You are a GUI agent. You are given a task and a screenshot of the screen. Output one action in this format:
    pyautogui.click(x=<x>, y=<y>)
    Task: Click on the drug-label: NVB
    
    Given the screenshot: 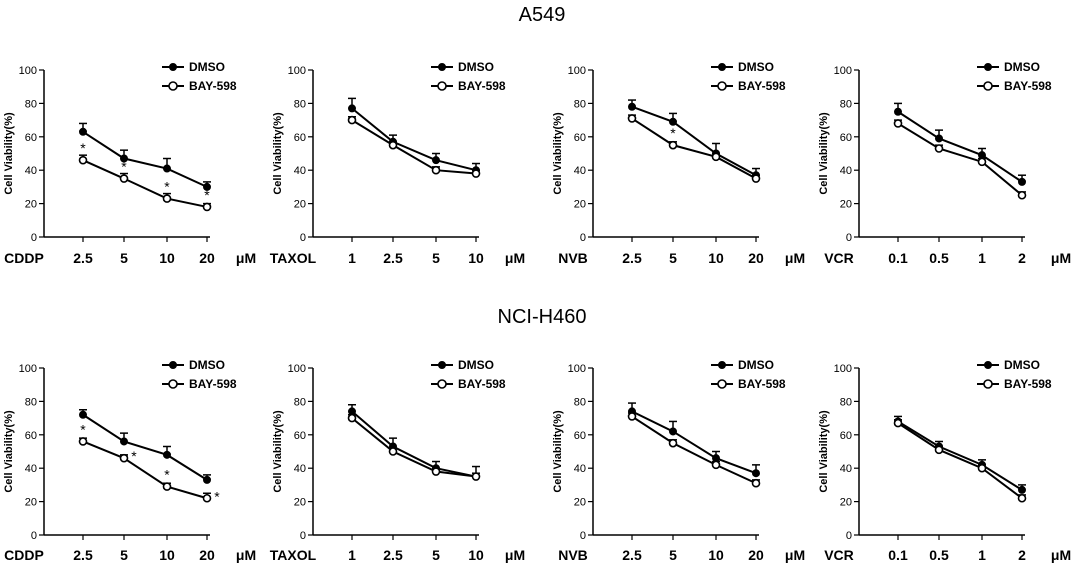 What is the action you would take?
    pyautogui.click(x=573, y=555)
    